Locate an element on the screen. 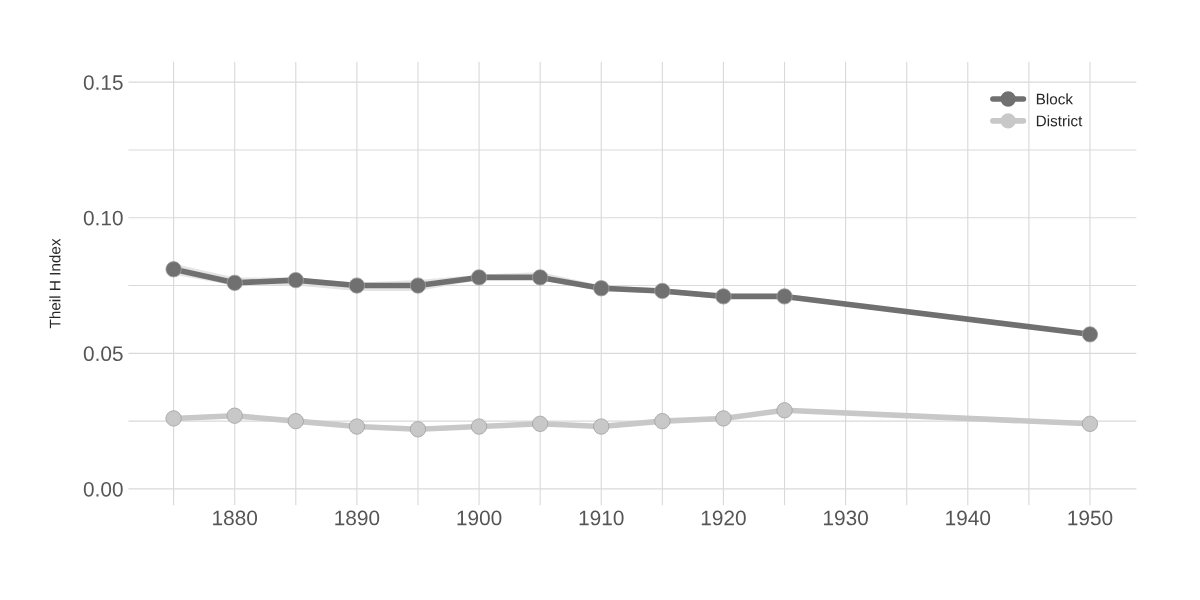 The height and width of the screenshot is (600, 1200). y-tick-label: 0.10 is located at coordinates (103, 218).